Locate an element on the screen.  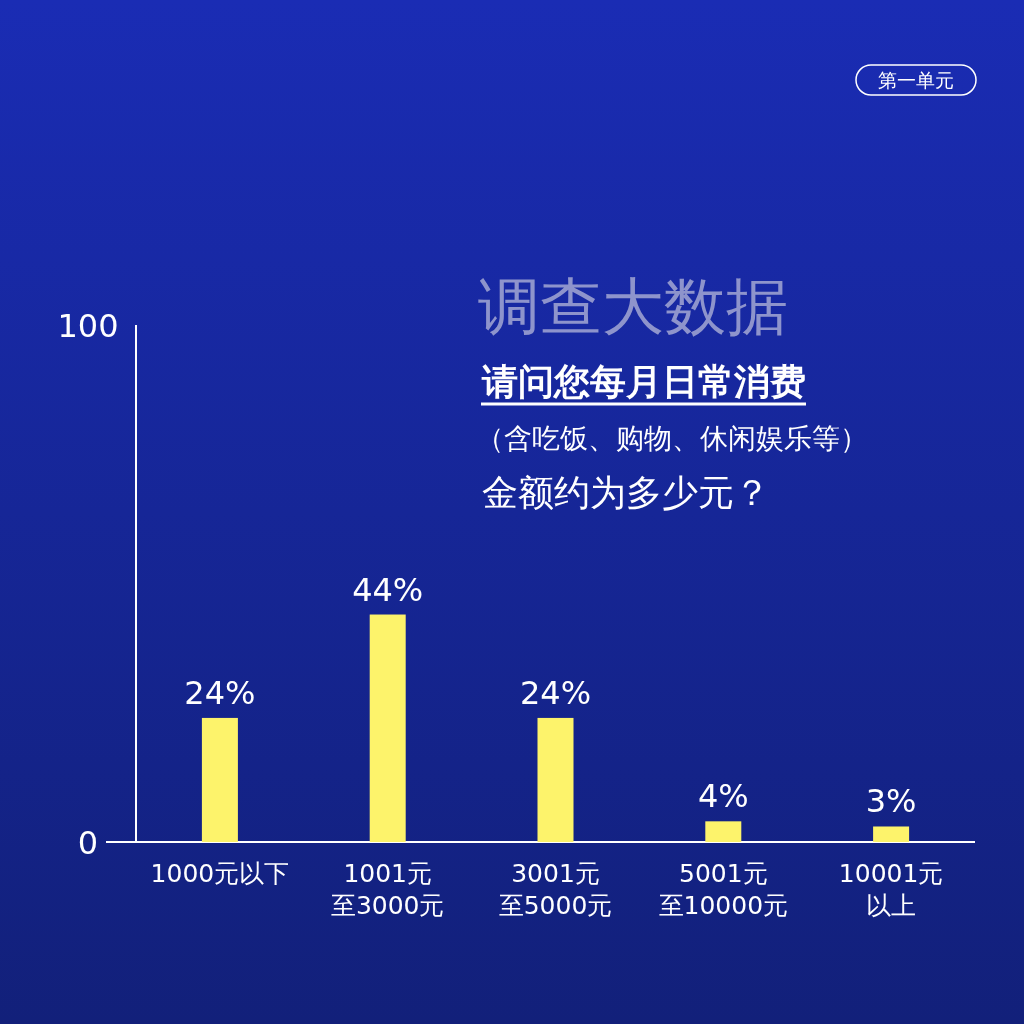
x-tick-label: 1000元以下 is located at coordinates (220, 873).